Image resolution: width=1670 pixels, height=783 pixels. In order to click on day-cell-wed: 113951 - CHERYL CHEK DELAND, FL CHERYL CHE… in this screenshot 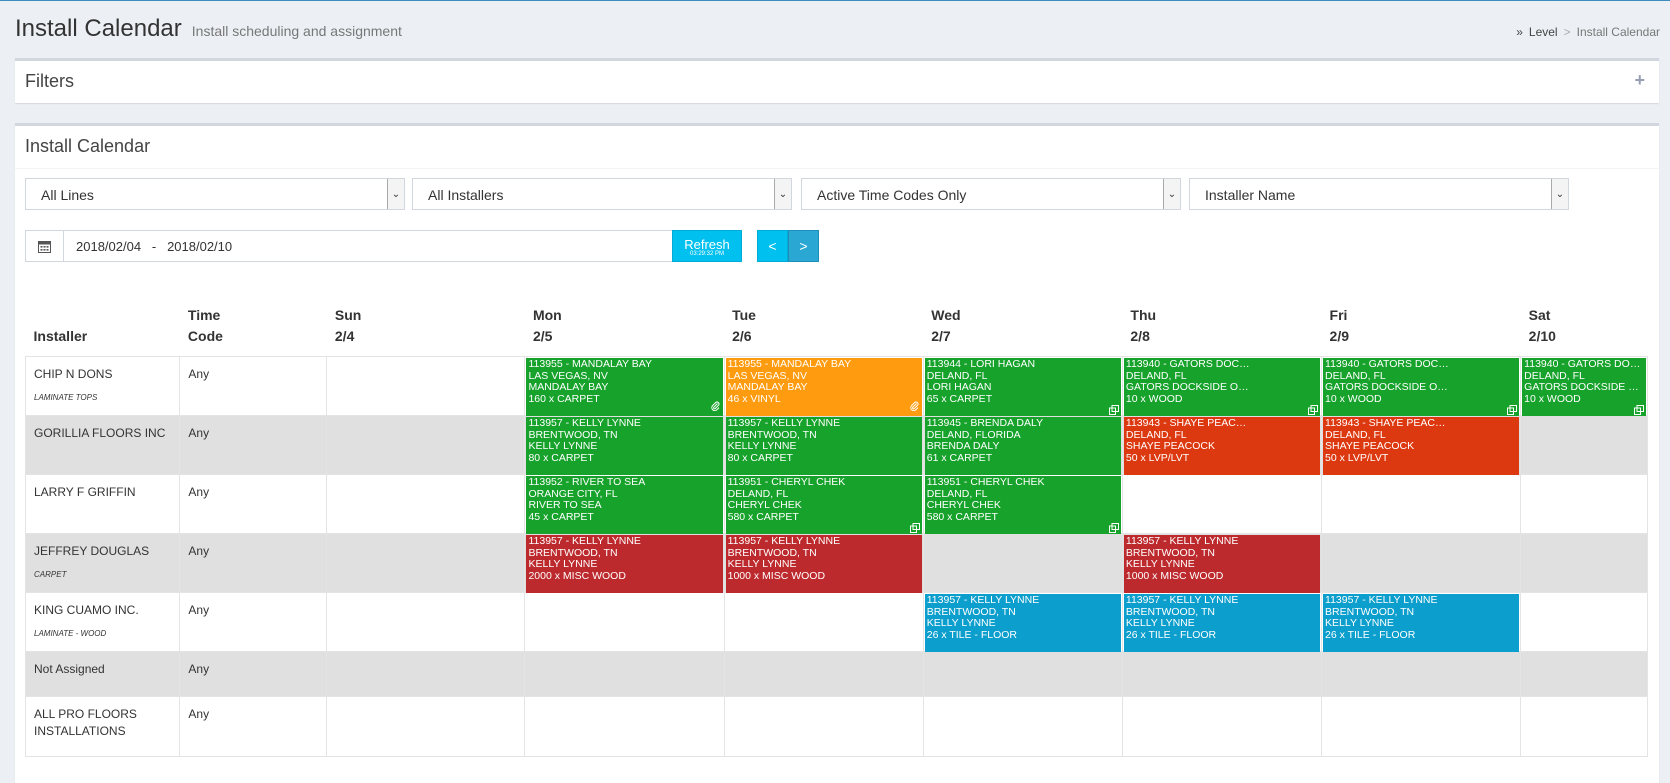, I will do `click(1022, 504)`.